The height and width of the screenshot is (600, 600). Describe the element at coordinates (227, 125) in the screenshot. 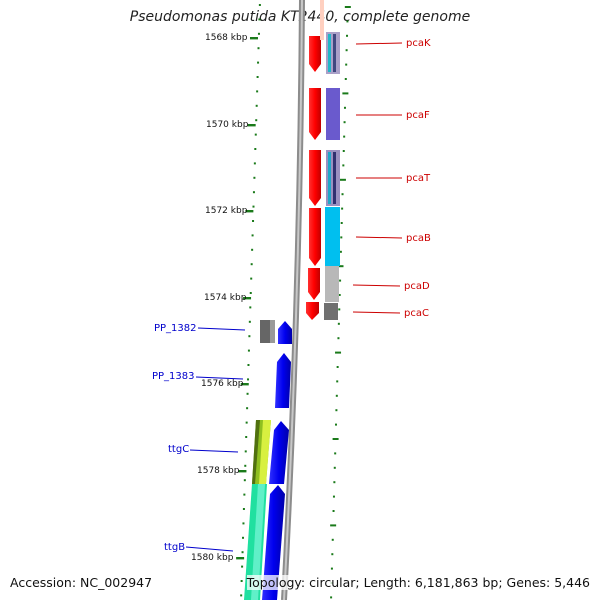

I see `kbp-label: 1570 kbp` at that location.